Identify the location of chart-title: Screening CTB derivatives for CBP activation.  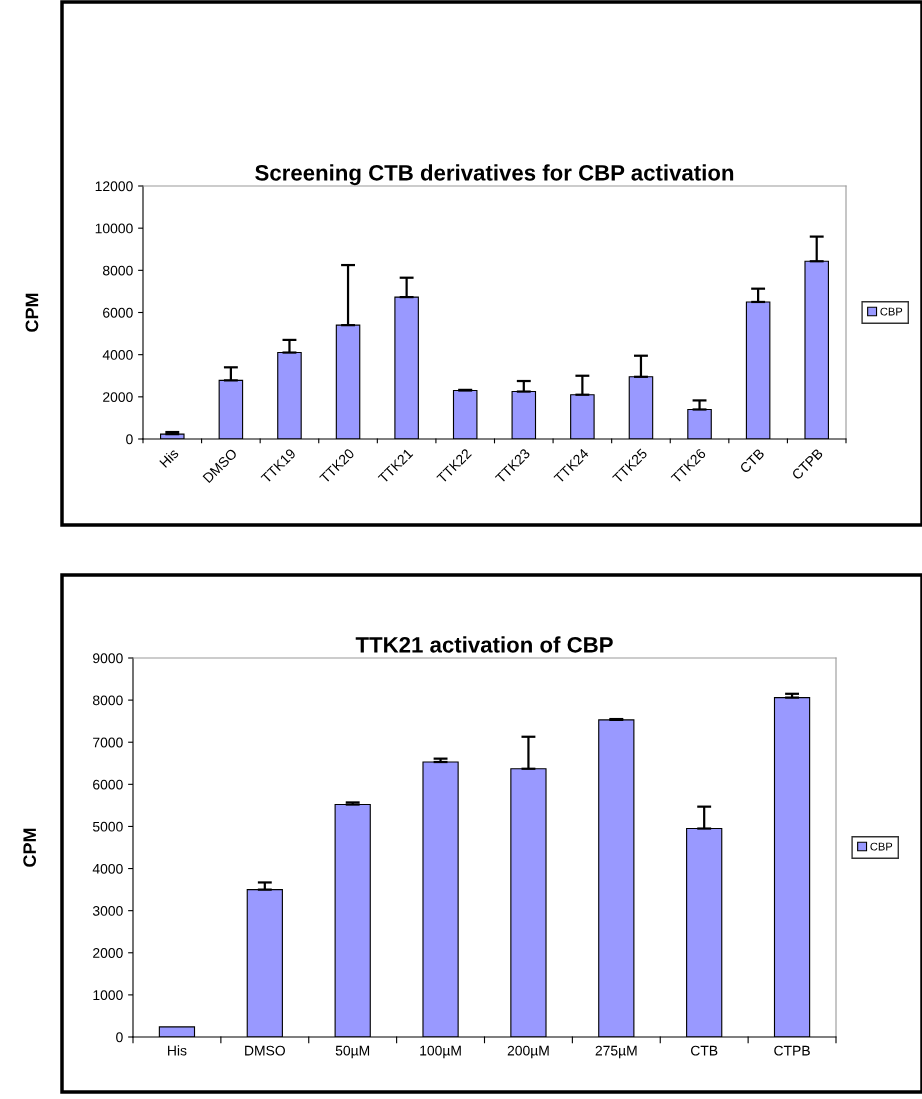
(494, 175).